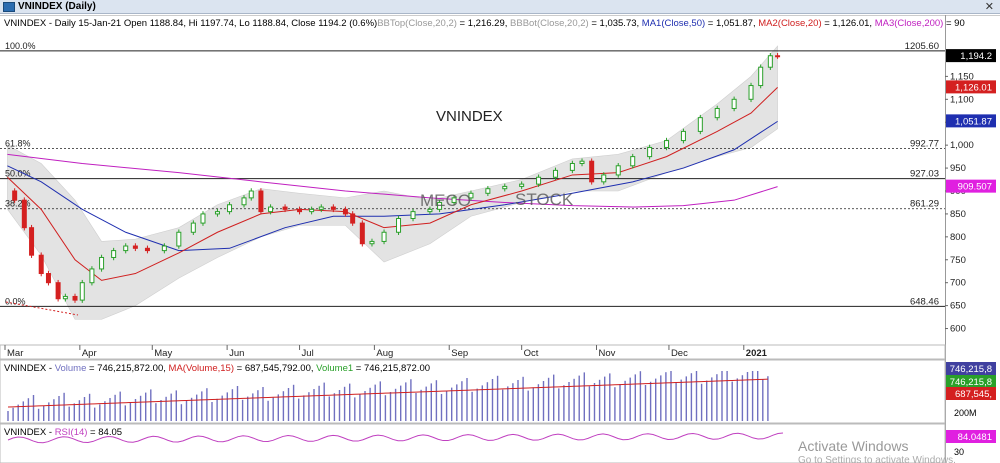 The image size is (1000, 463). Describe the element at coordinates (387, 393) in the screenshot. I see `volume-ma-line` at that location.